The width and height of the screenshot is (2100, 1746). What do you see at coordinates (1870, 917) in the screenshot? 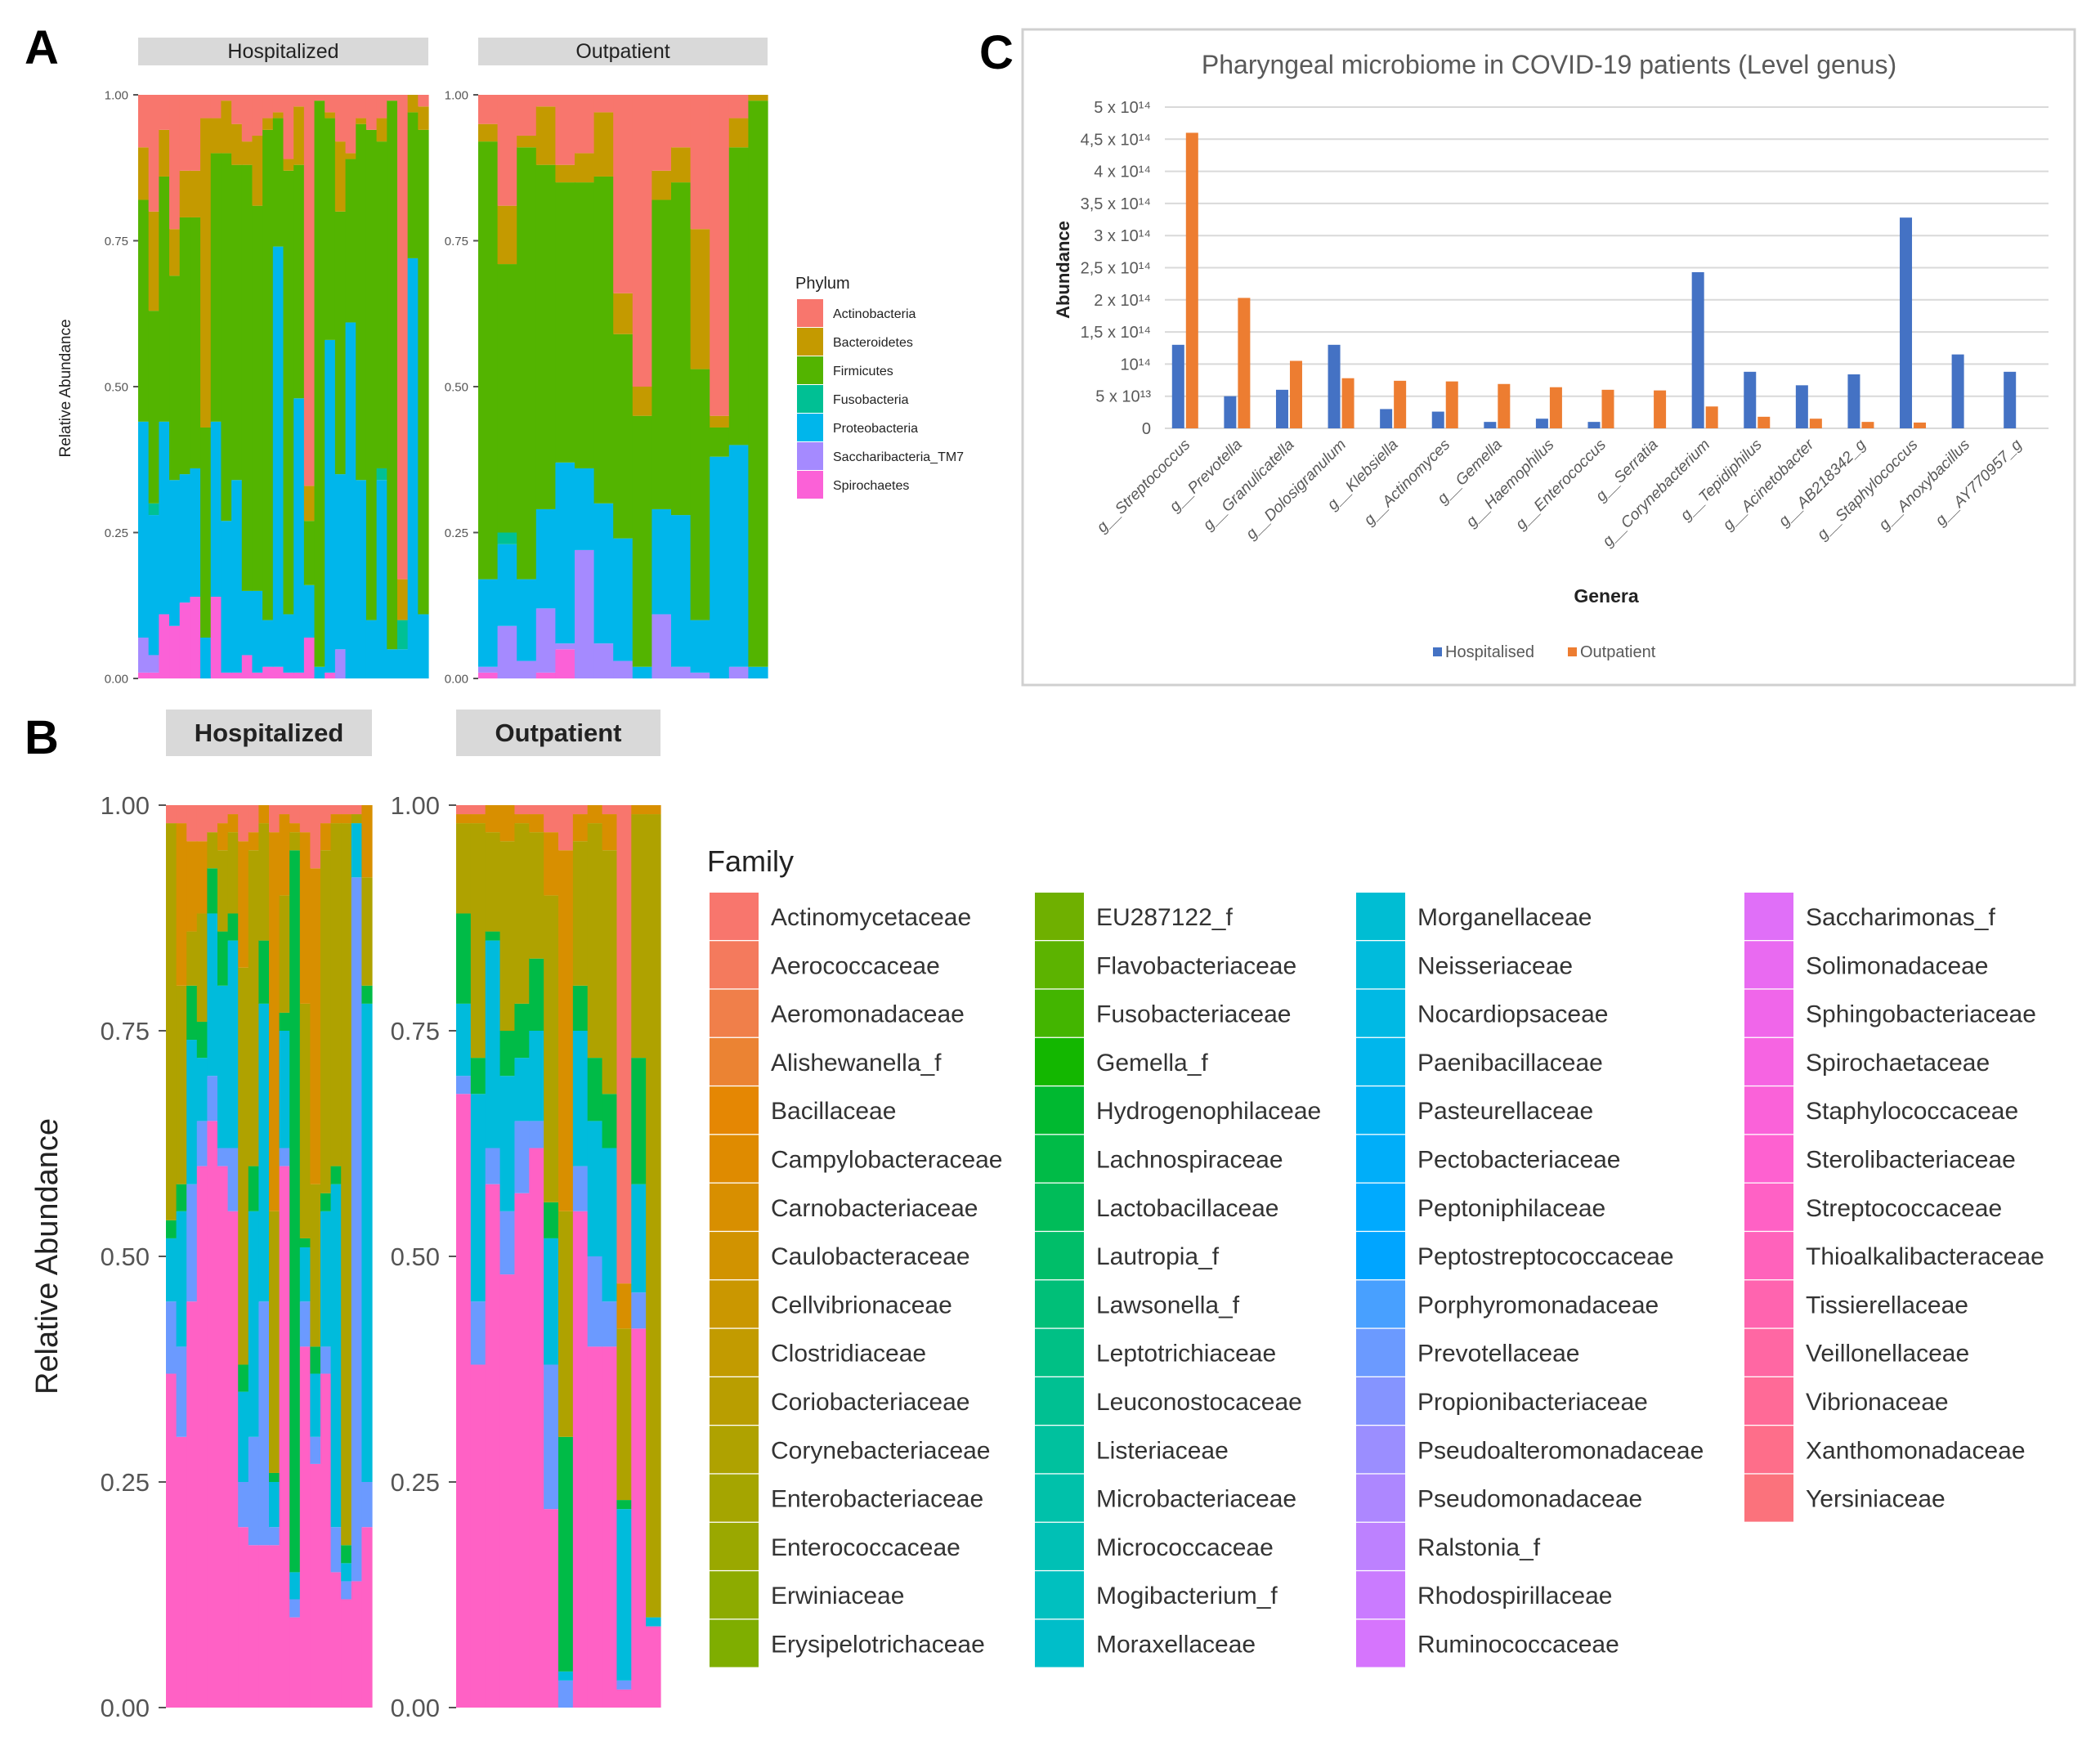
I see `legend-item: Saccharimonas_f` at bounding box center [1870, 917].